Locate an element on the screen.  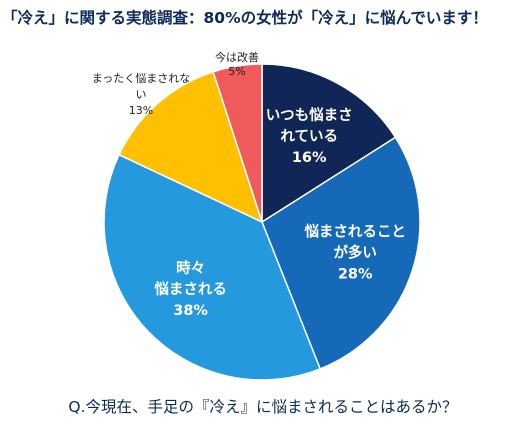
pie-label-4: 今は改善 5% is located at coordinates (237, 64).